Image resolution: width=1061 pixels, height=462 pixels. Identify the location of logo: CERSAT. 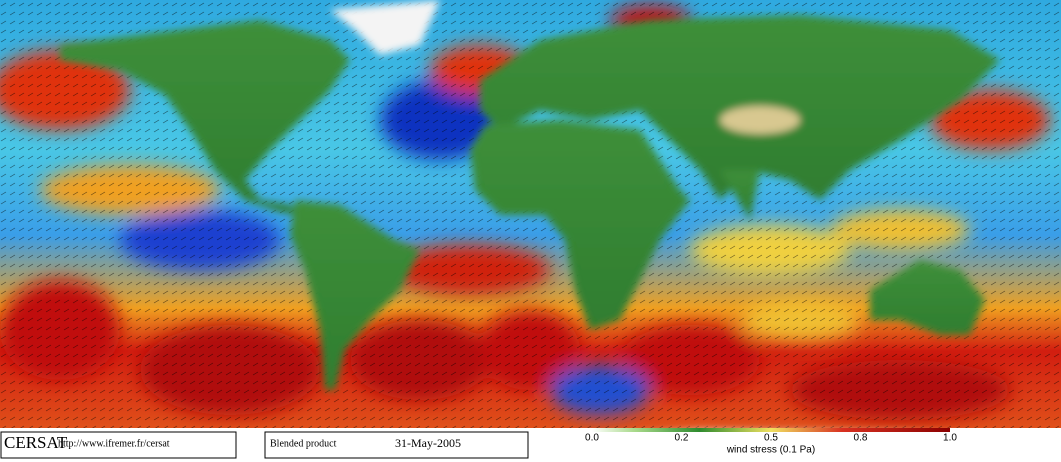
(36, 442).